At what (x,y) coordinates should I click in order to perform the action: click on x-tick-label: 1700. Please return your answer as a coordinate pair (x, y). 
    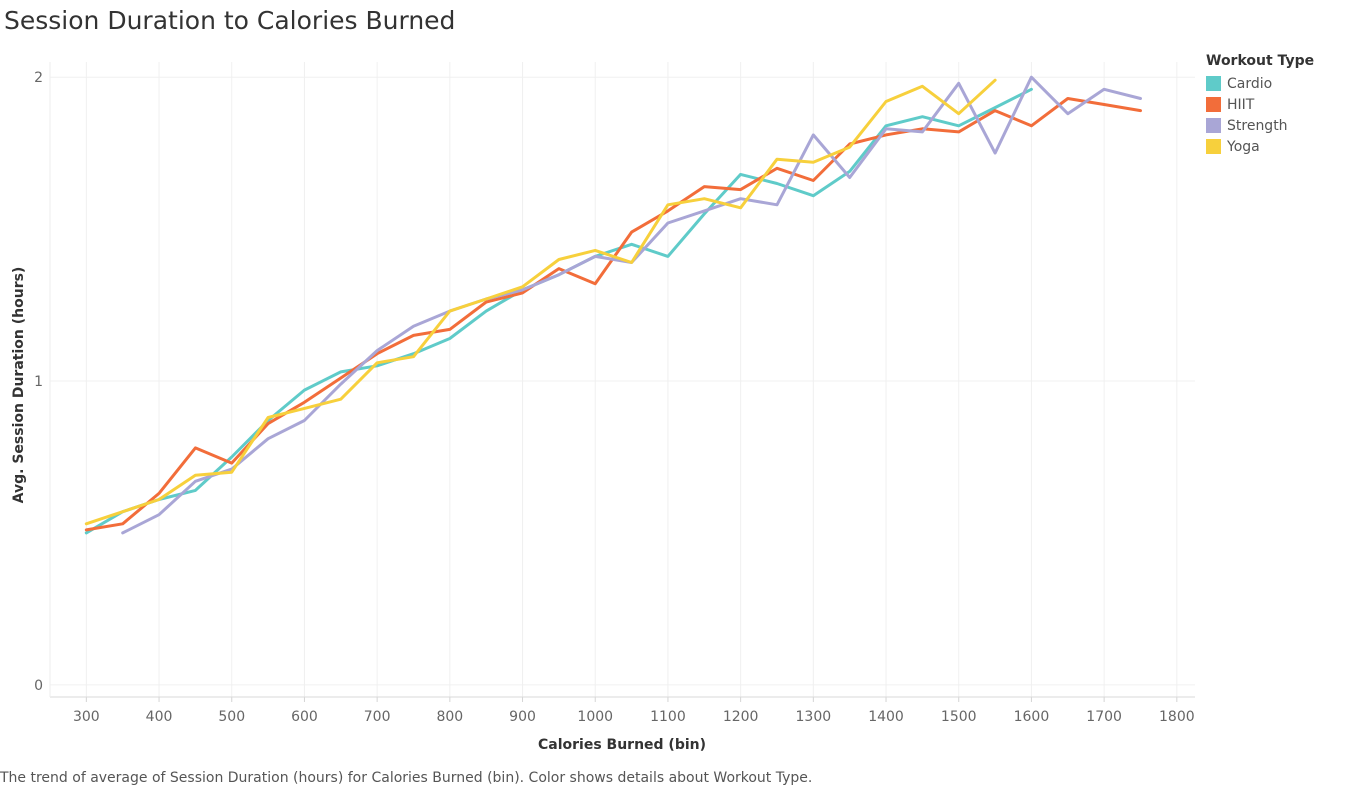
    Looking at the image, I should click on (1104, 717).